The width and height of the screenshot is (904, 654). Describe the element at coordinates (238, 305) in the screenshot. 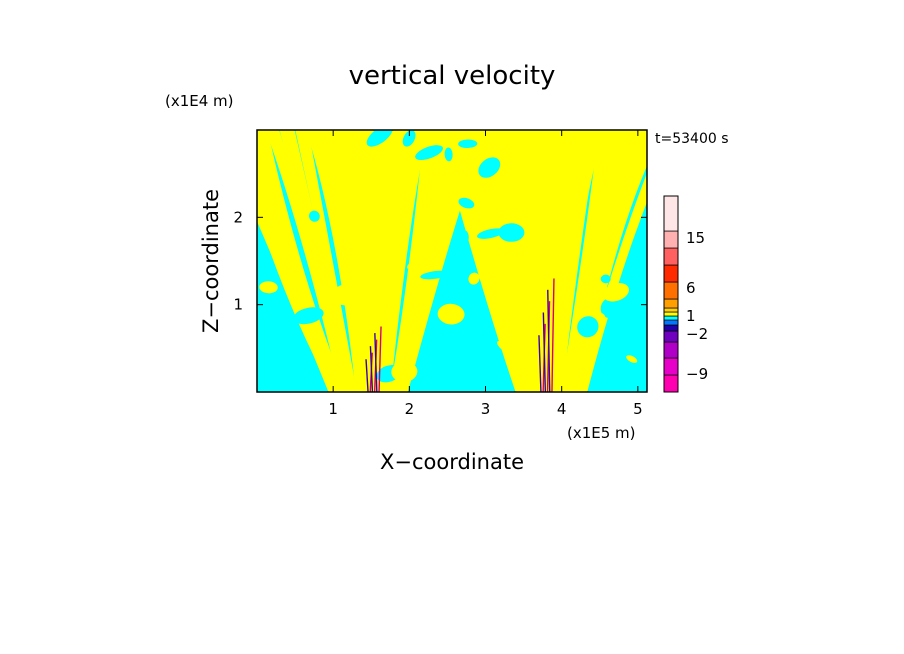

I see `y-tick-label: 1` at that location.